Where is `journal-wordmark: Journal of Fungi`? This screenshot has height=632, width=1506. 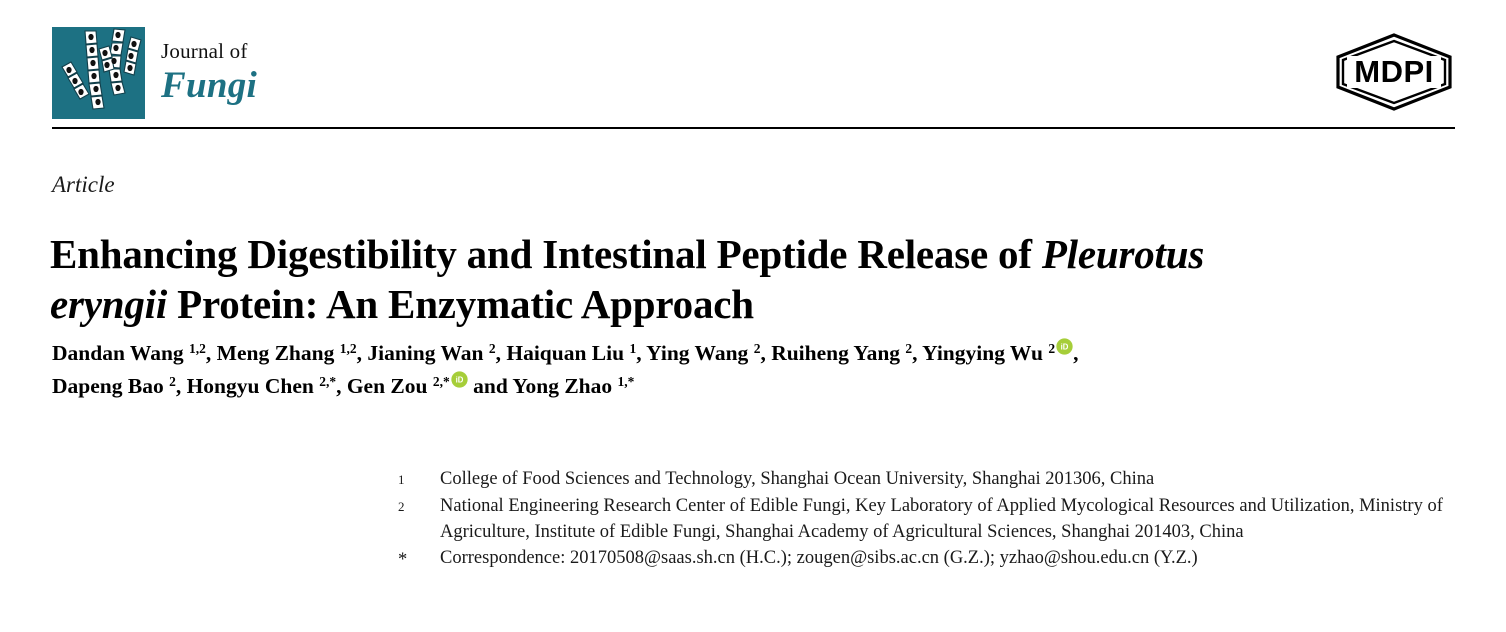 journal-wordmark: Journal of Fungi is located at coordinates (209, 66).